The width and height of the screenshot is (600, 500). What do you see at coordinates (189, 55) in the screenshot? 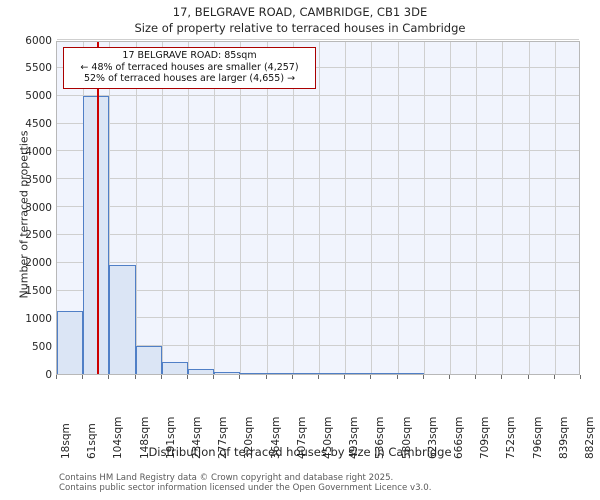
I see `annotation-line-1: 17 BELGRAVE ROAD: 85sqm` at bounding box center [189, 55].